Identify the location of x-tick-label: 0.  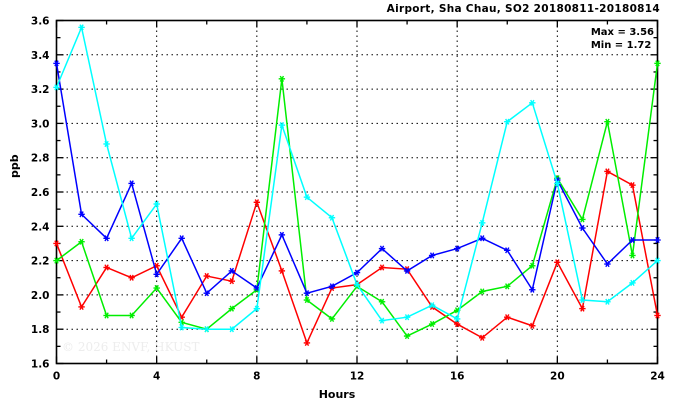
(56, 377).